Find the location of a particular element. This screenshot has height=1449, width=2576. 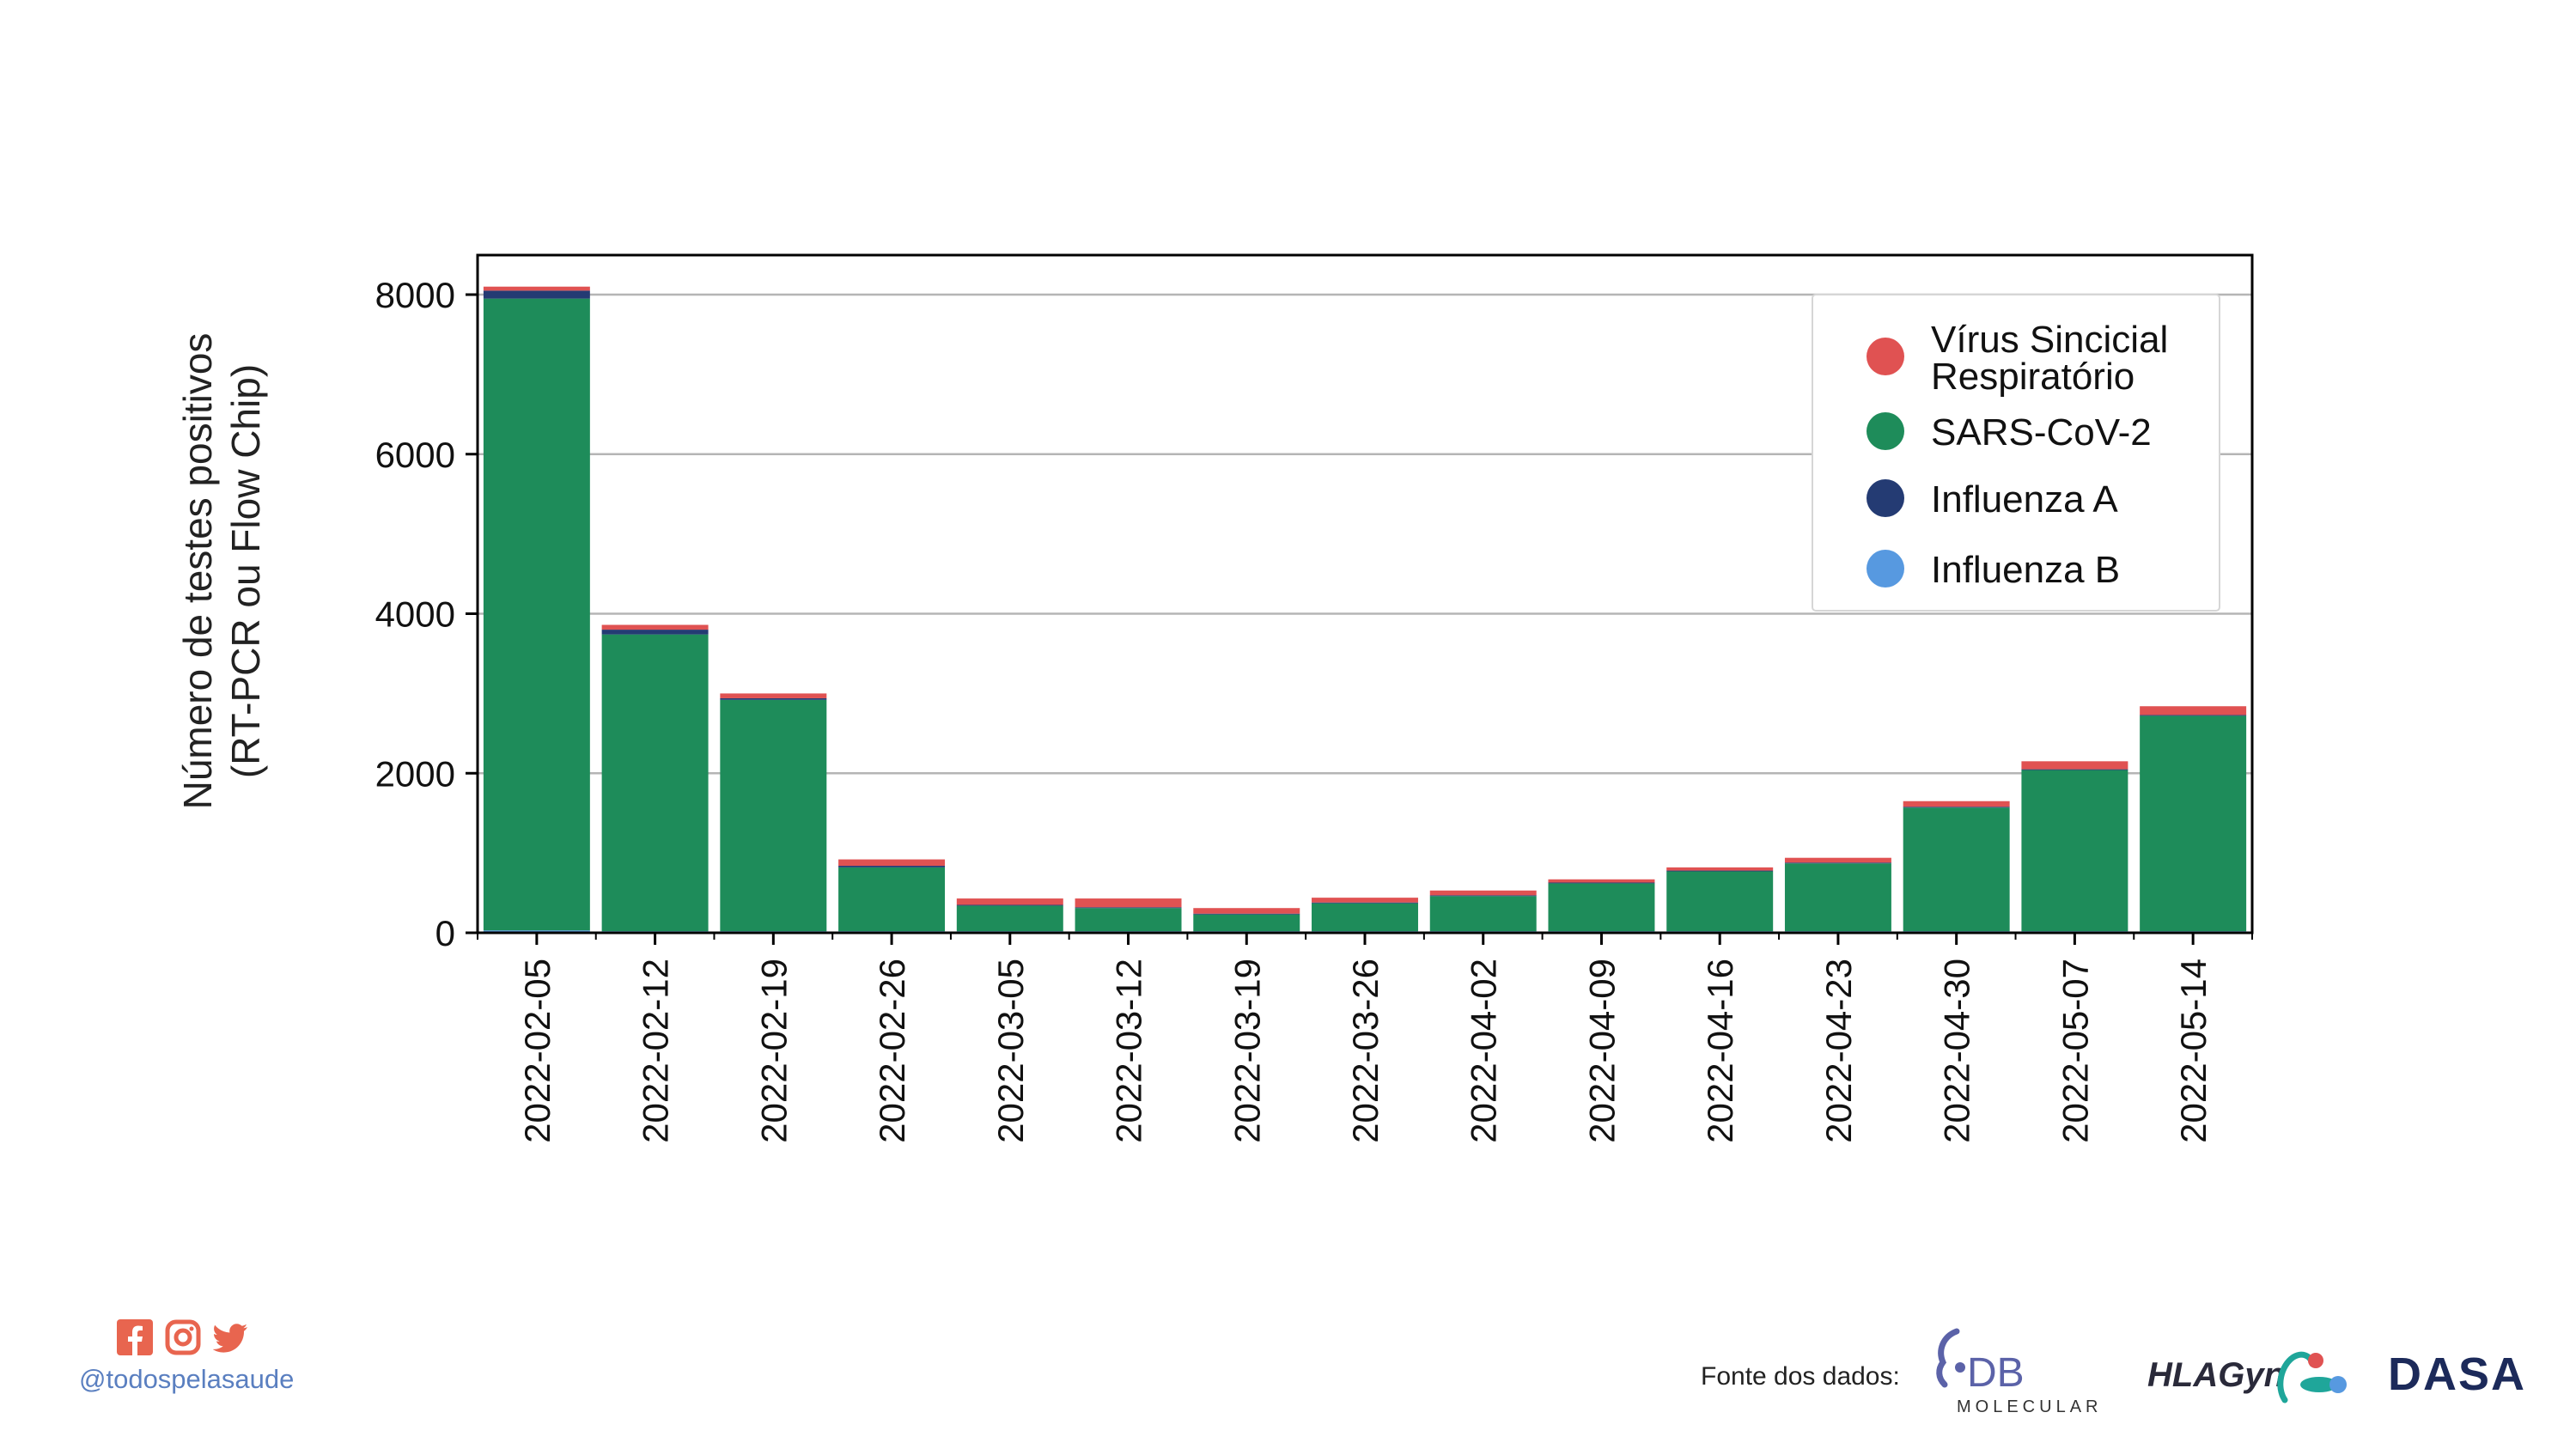

facebook-icon is located at coordinates (135, 1337).